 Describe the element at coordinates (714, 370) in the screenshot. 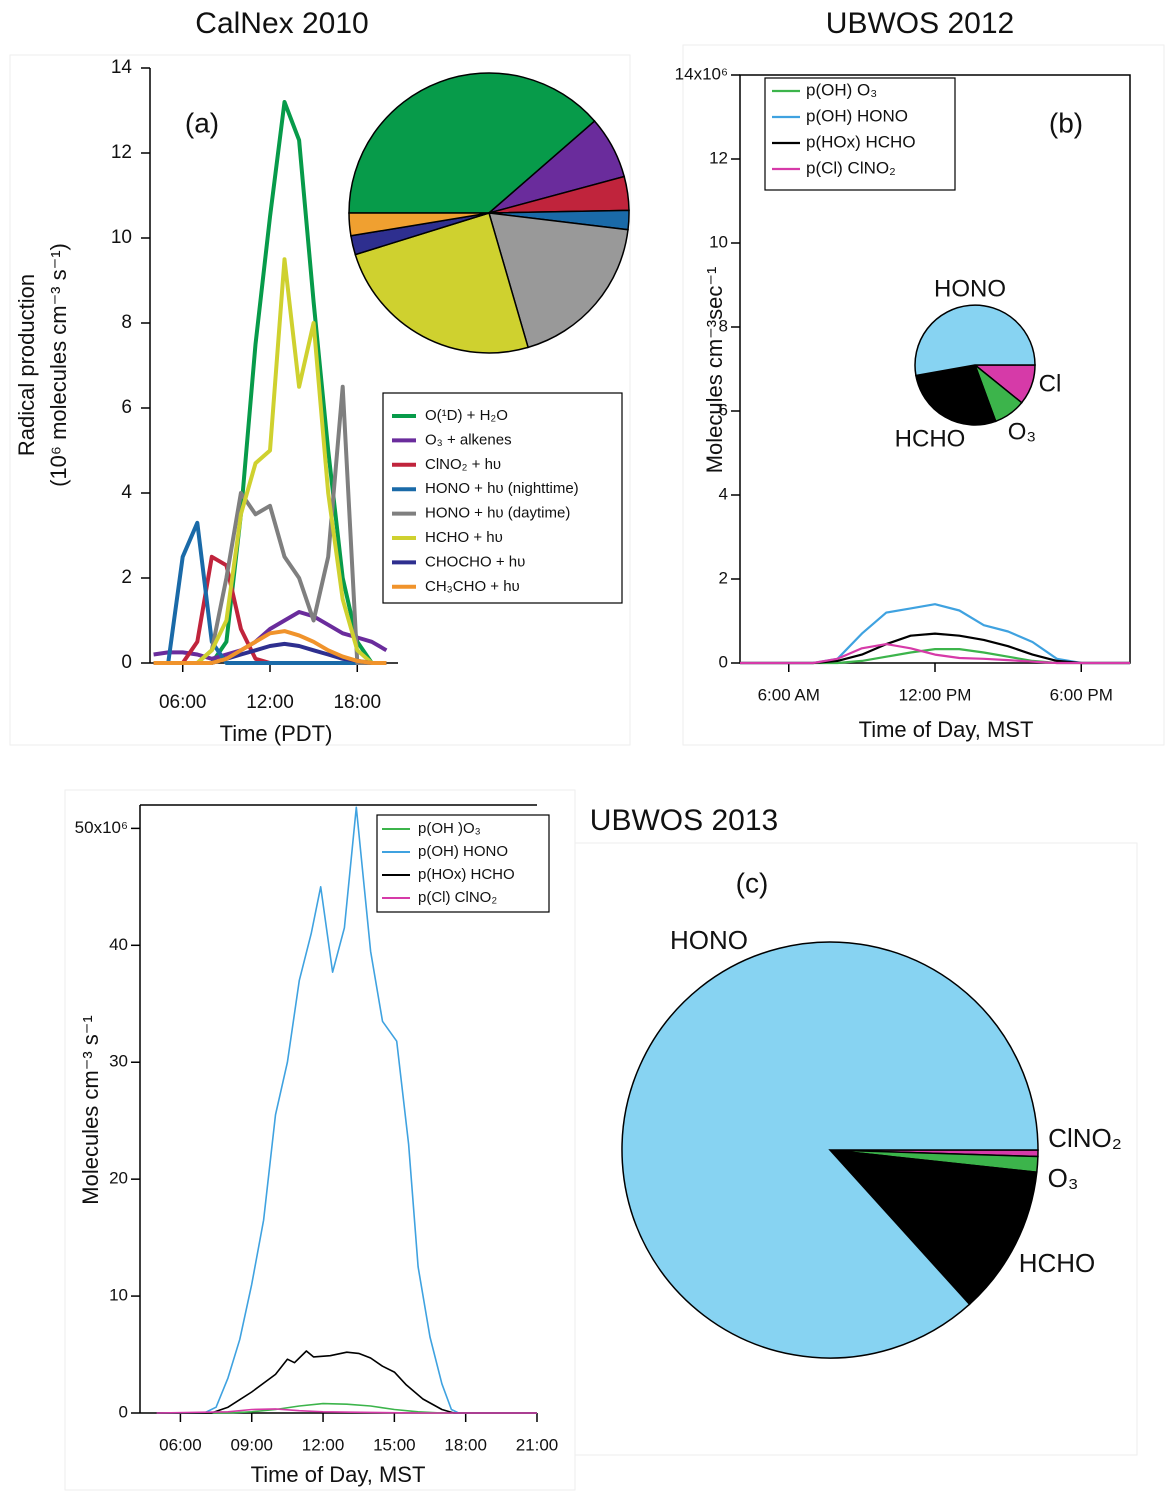

I see `y-axis-label: Molecules cm⁻³sec⁻¹` at that location.